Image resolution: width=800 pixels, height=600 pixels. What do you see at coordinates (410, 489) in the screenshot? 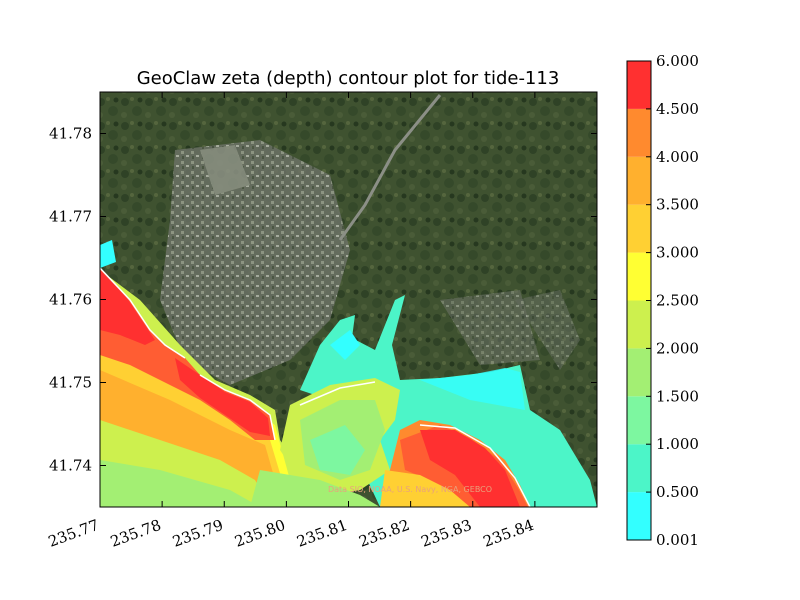
I see `basemap-credit: Data SIO, NOAA, U.S. Navy, NGA, GEBCO` at bounding box center [410, 489].